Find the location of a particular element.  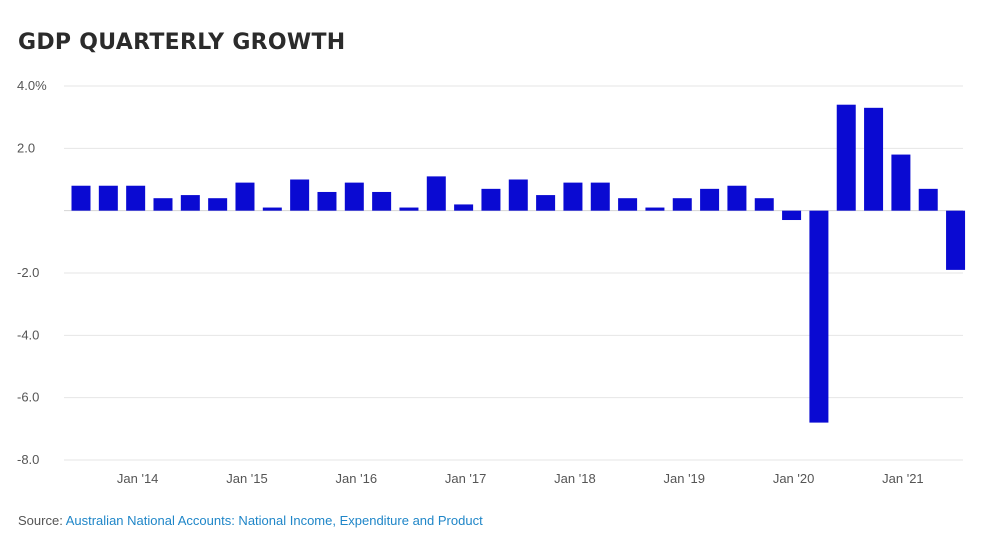

x-tick-label: Jan '14 is located at coordinates (138, 478).